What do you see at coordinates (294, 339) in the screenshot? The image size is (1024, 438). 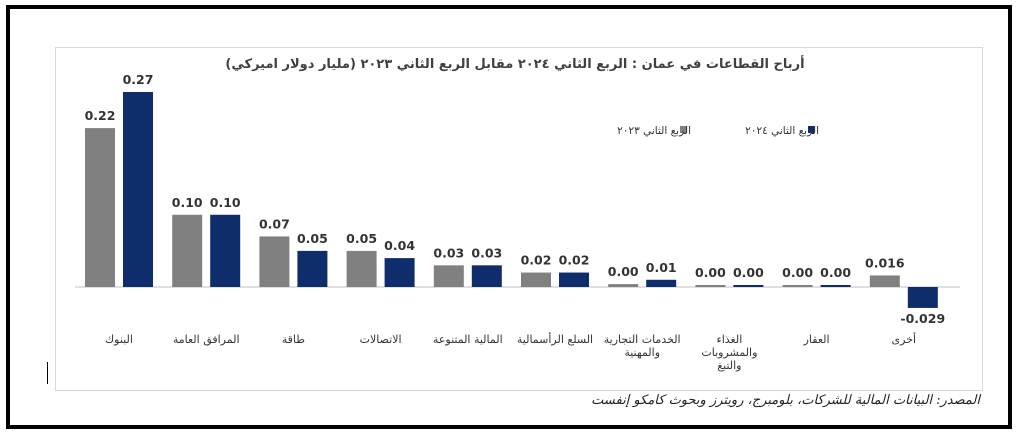 I see `category-label: طاقة` at bounding box center [294, 339].